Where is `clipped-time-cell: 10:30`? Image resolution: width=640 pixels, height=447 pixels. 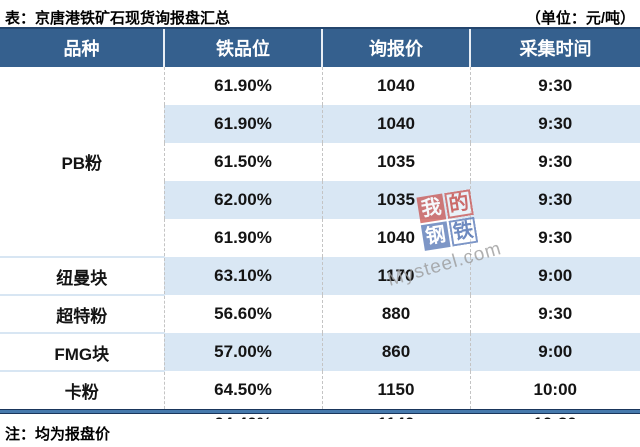 clipped-time-cell: 10:30 is located at coordinates (555, 417).